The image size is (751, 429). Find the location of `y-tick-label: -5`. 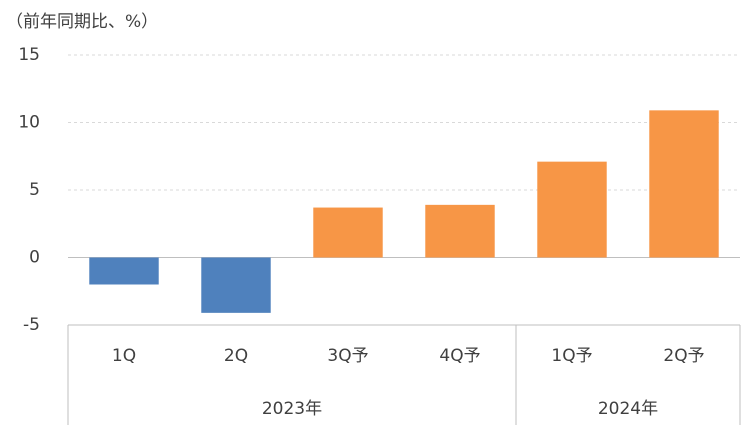

y-tick-label: -5 is located at coordinates (31, 325).